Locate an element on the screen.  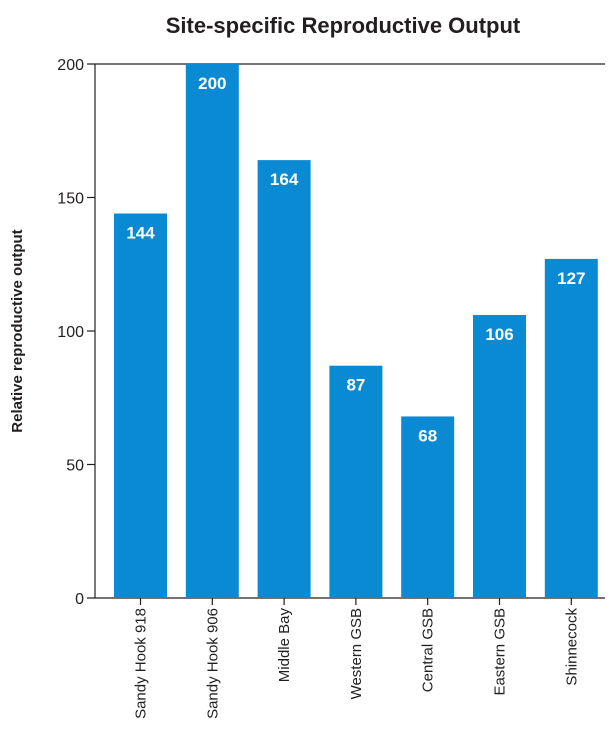
x-category-label: Western GSB is located at coordinates (356, 653).